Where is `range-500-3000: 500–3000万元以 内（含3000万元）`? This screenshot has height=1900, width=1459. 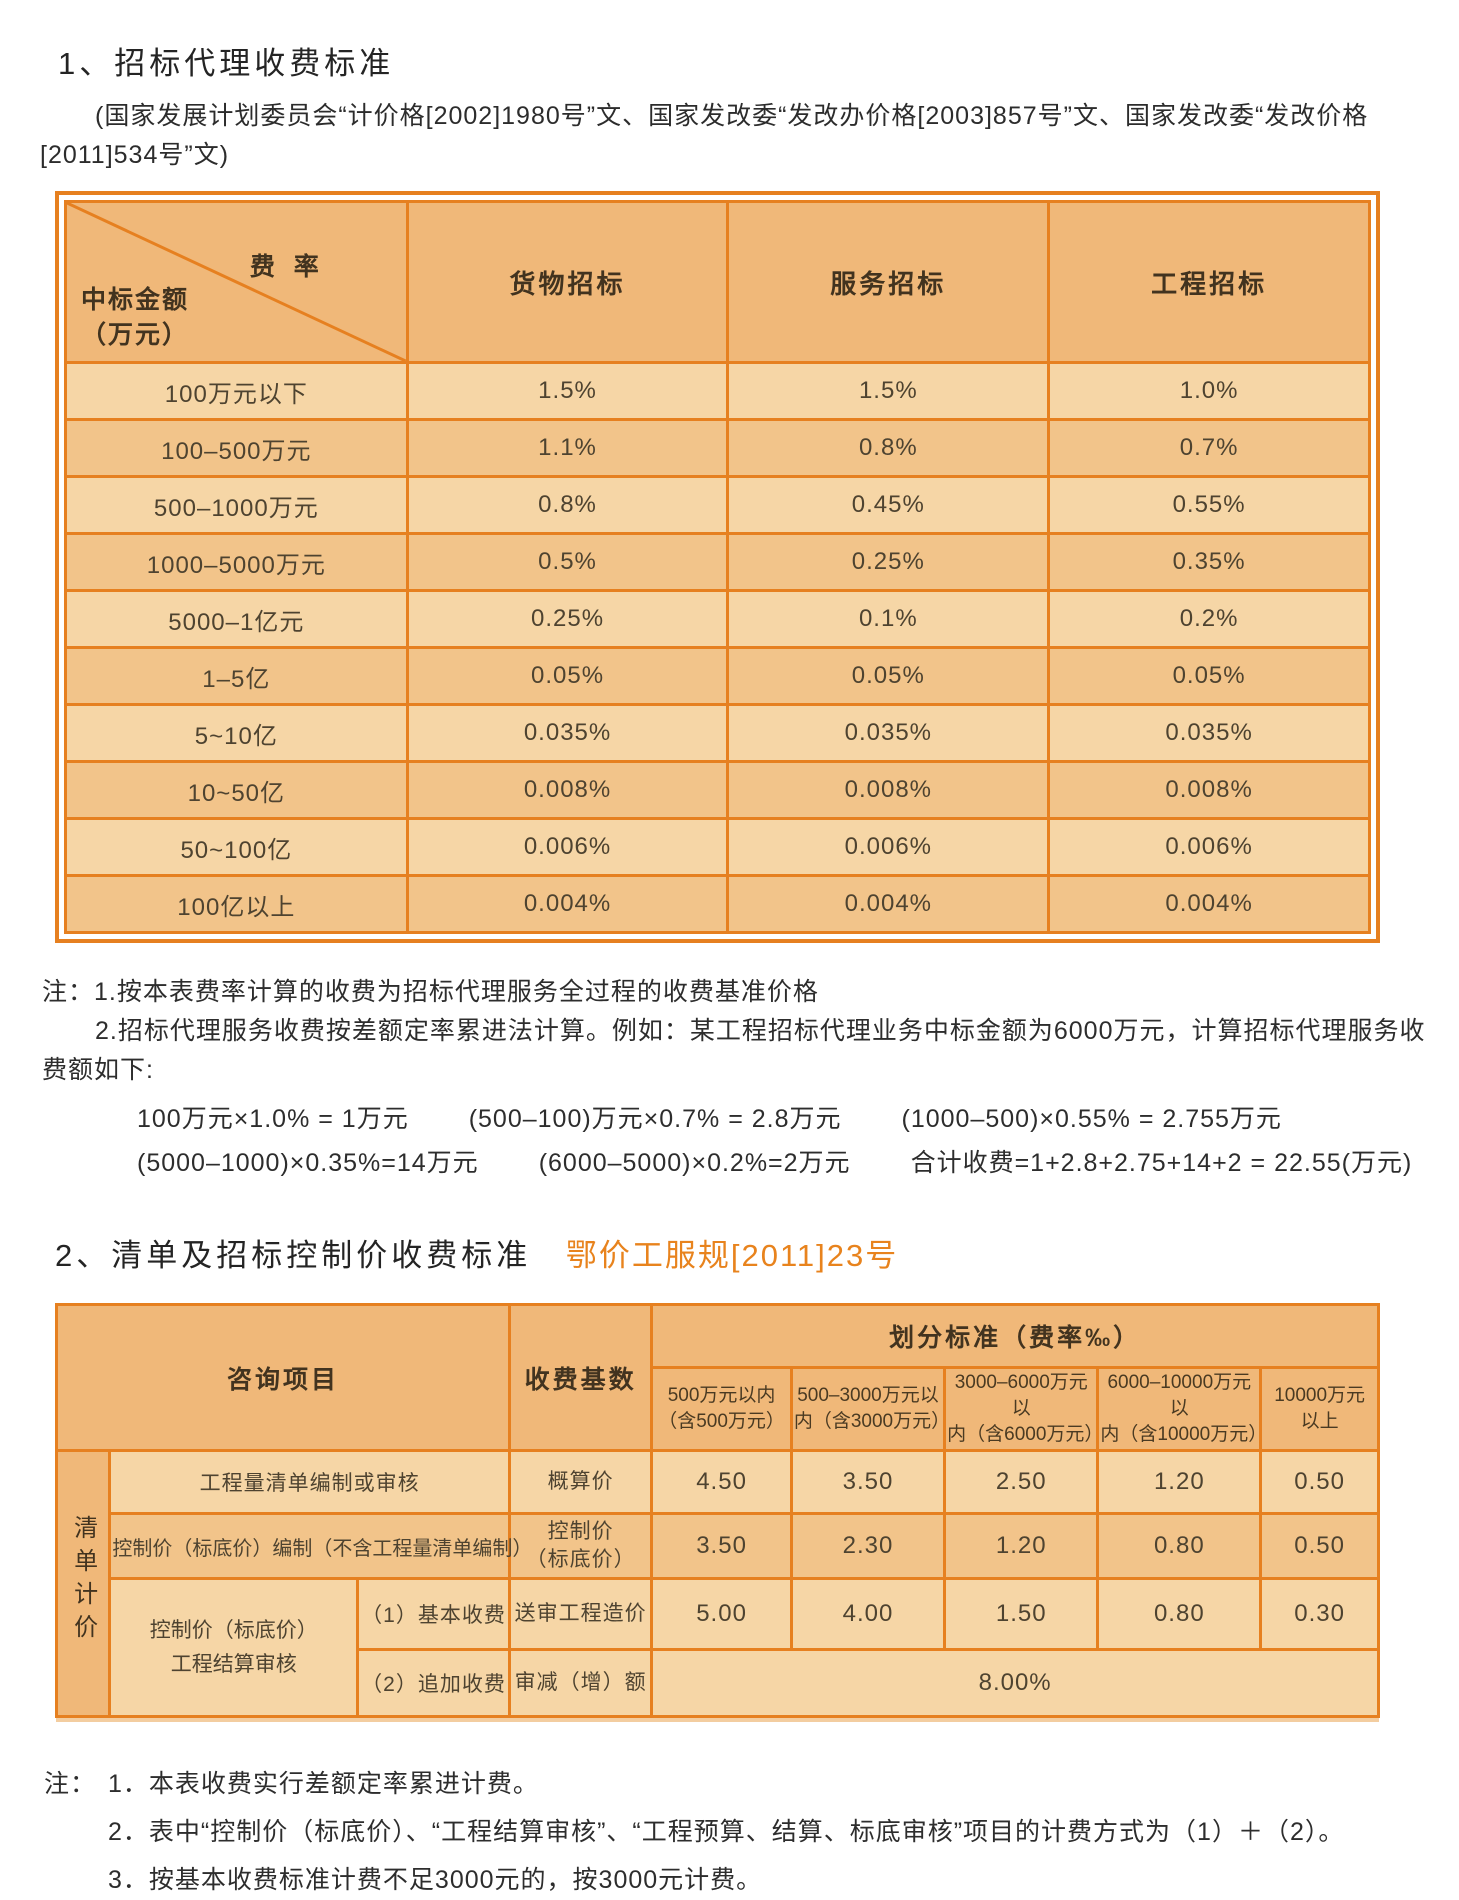
range-500-3000: 500–3000万元以 内（含3000万元） is located at coordinates (869, 1409).